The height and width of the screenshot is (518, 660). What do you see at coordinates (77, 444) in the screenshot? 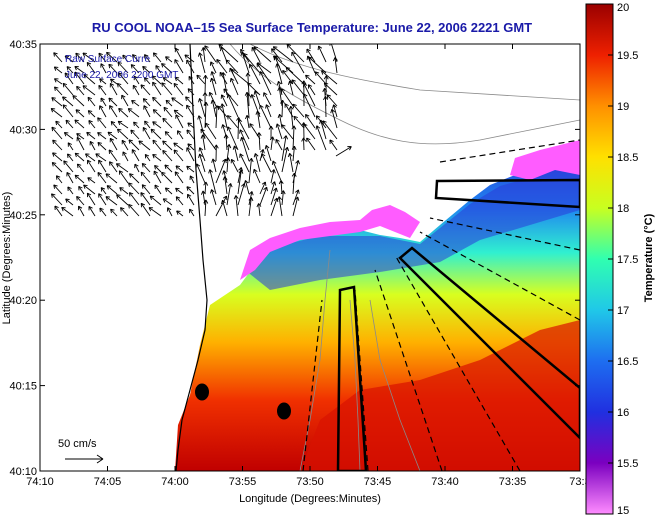
I see `scale-label: 50 cm/s` at bounding box center [77, 444].